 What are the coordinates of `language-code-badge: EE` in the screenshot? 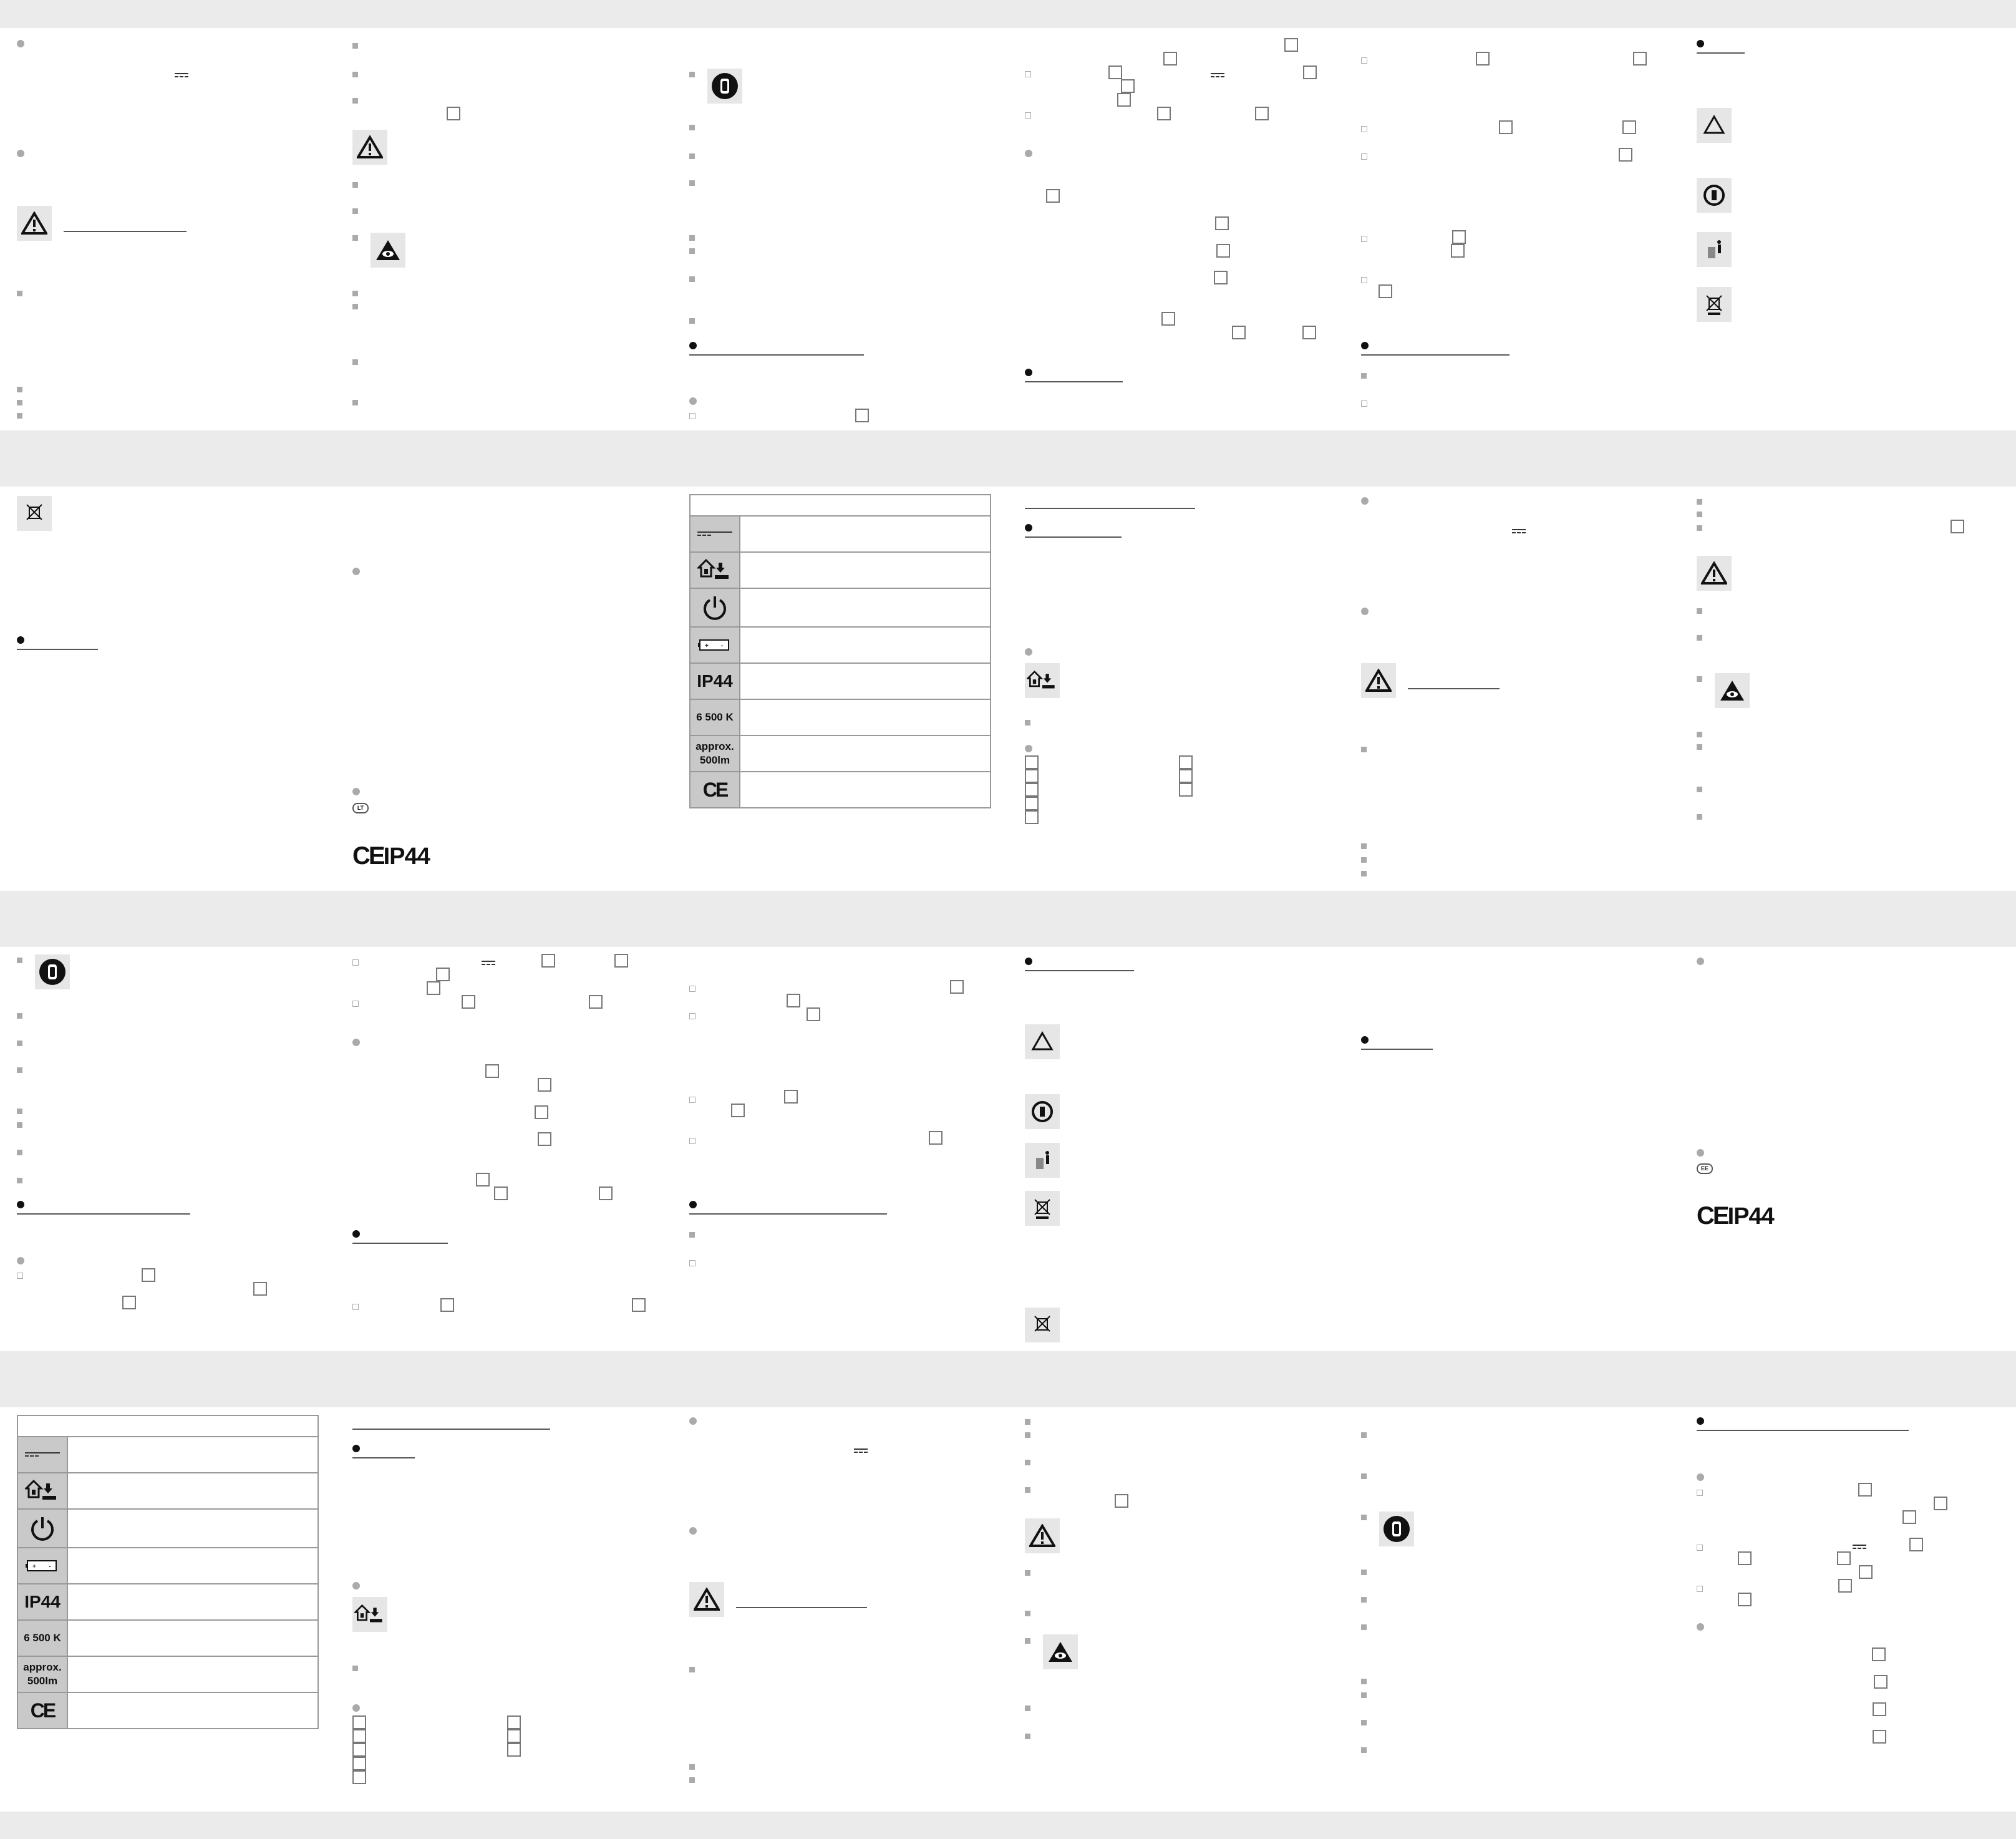 It's located at (1705, 1168).